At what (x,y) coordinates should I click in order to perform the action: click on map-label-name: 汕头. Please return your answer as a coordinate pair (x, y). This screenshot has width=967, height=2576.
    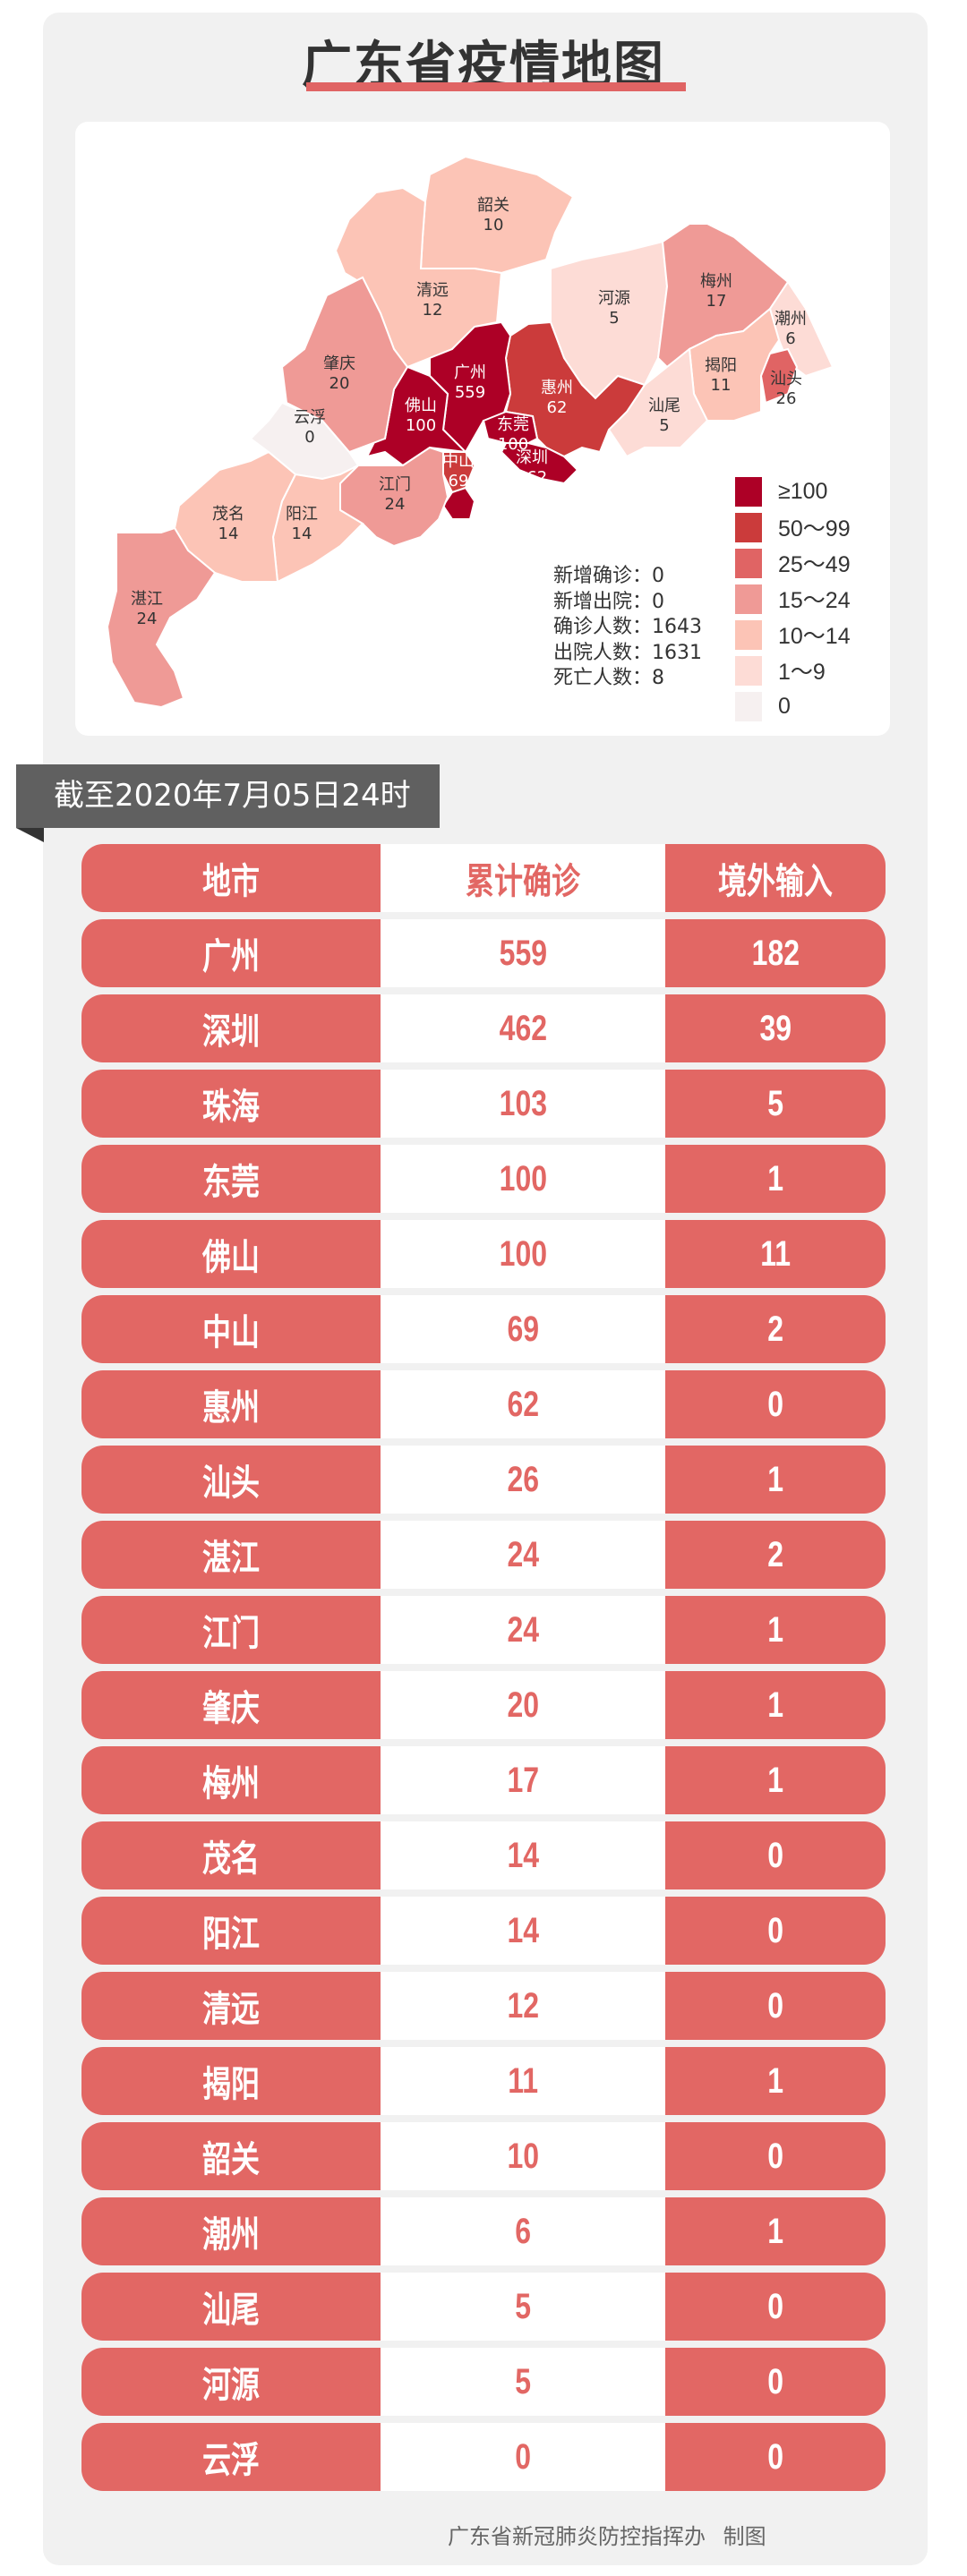
    Looking at the image, I should click on (786, 379).